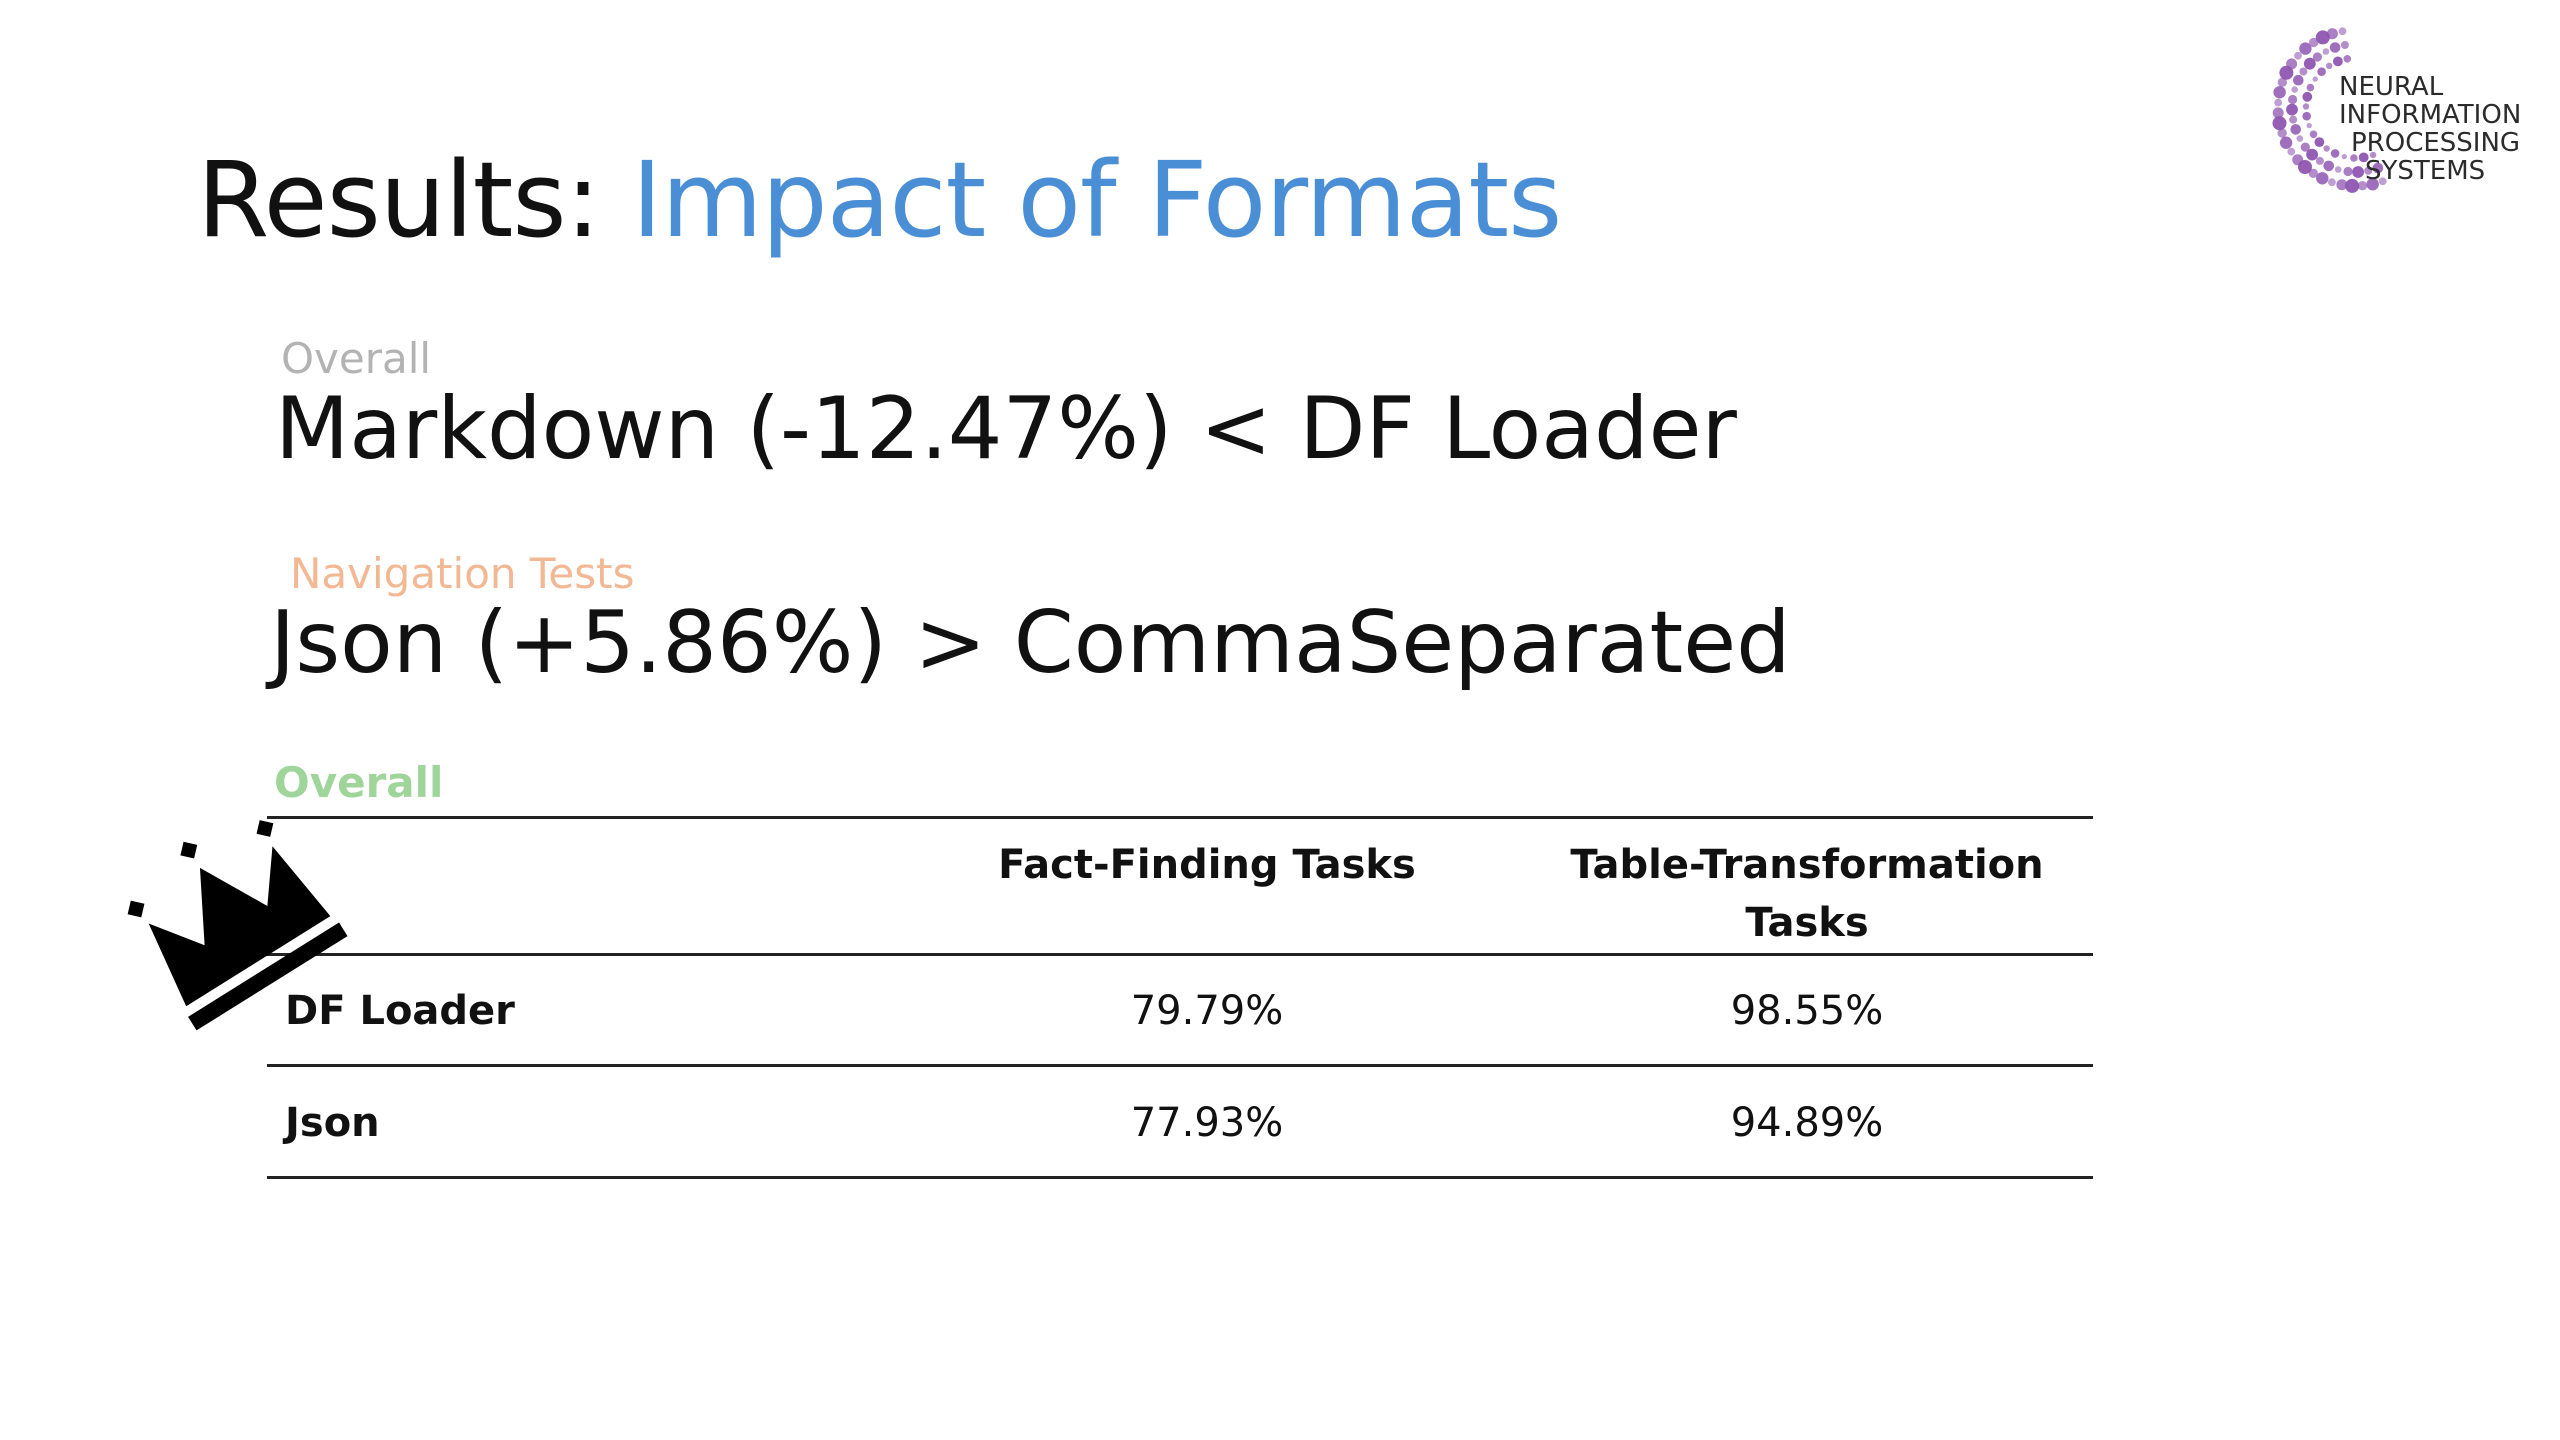 This screenshot has width=2560, height=1440. What do you see at coordinates (1097, 200) in the screenshot?
I see `title-accent: Impact of Formats` at bounding box center [1097, 200].